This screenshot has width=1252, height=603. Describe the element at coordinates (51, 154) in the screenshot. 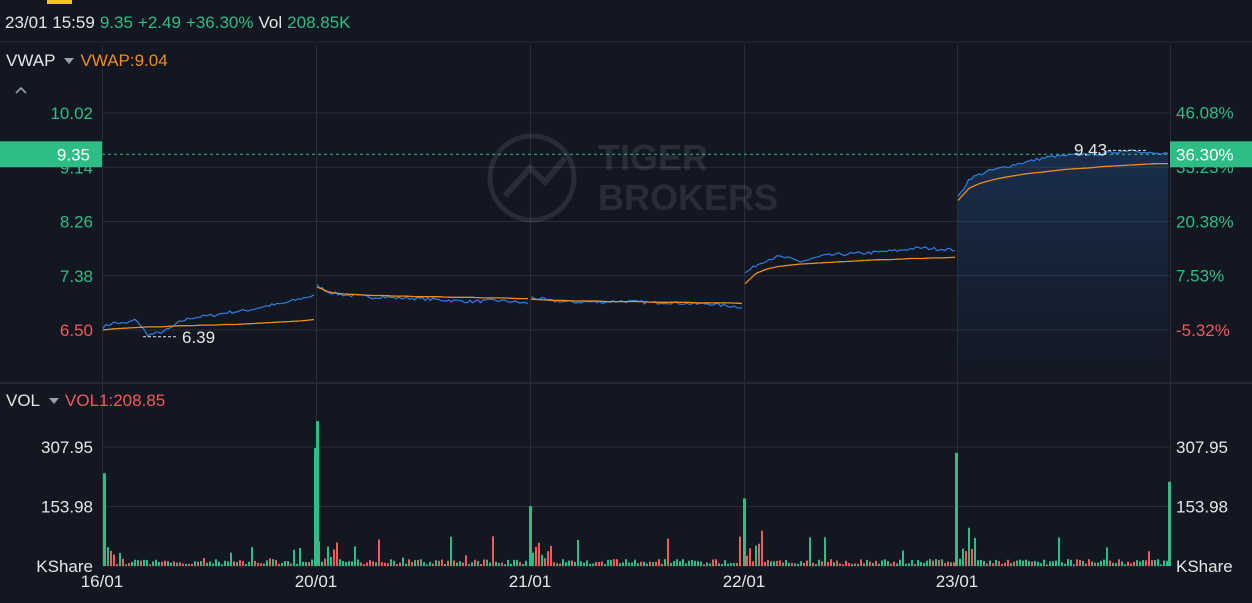

I see `current-price-badge-left` at that location.